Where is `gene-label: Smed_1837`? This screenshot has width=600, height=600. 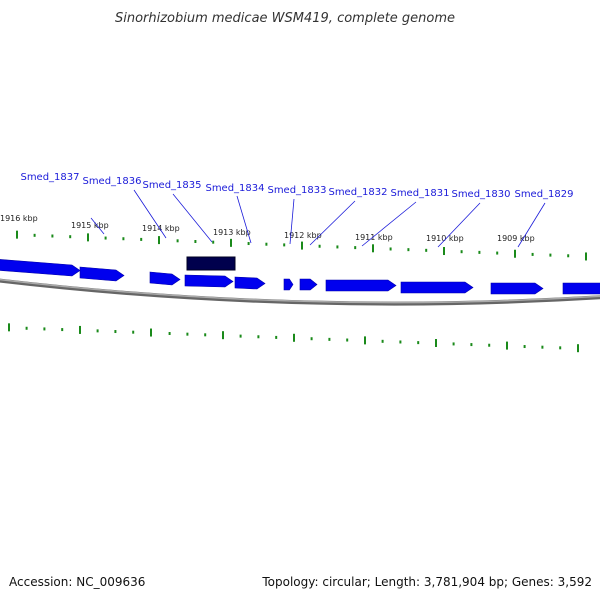 gene-label: Smed_1837 is located at coordinates (49, 177).